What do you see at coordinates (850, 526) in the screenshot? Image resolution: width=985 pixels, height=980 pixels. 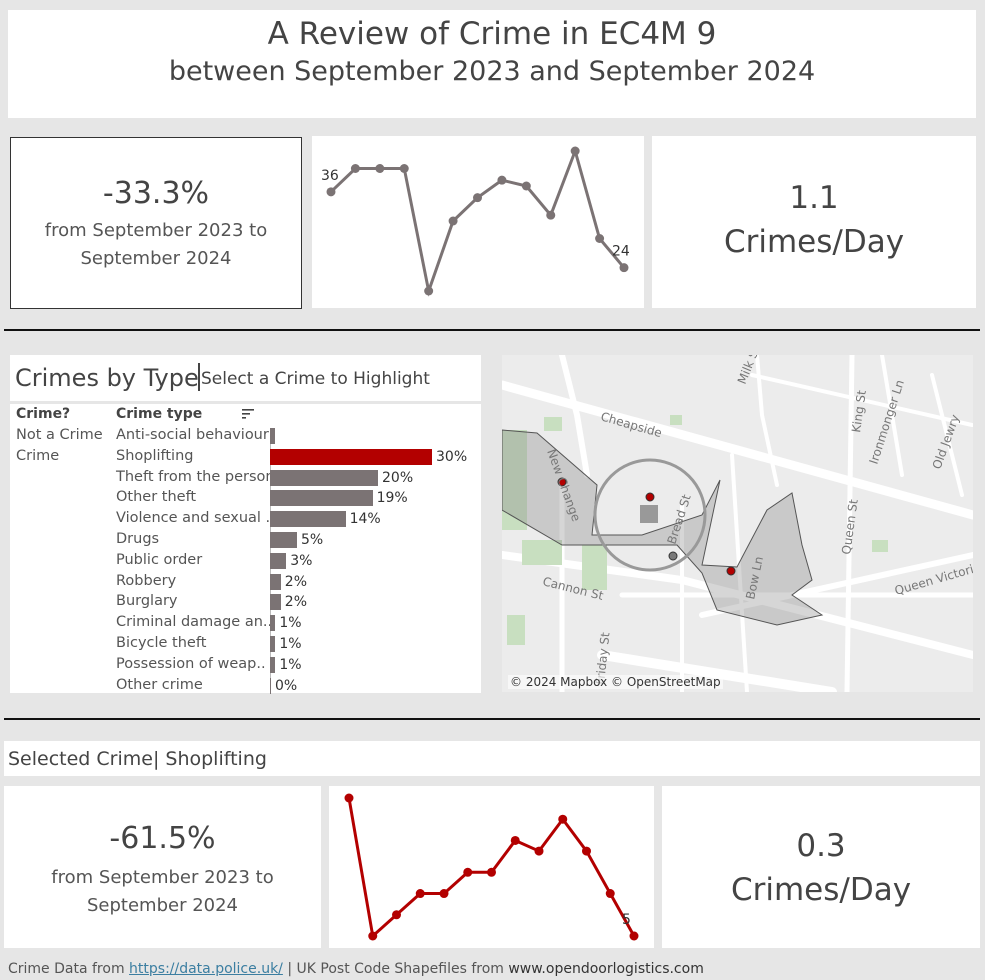 I see `street-label: Queen St` at bounding box center [850, 526].